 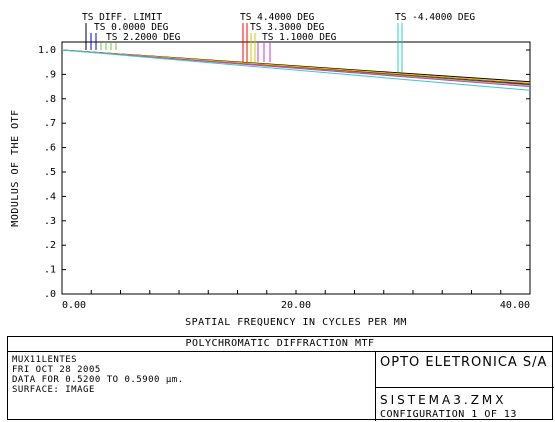 What do you see at coordinates (464, 362) in the screenshot?
I see `company-name: OPTO ELETRONICA S/A` at bounding box center [464, 362].